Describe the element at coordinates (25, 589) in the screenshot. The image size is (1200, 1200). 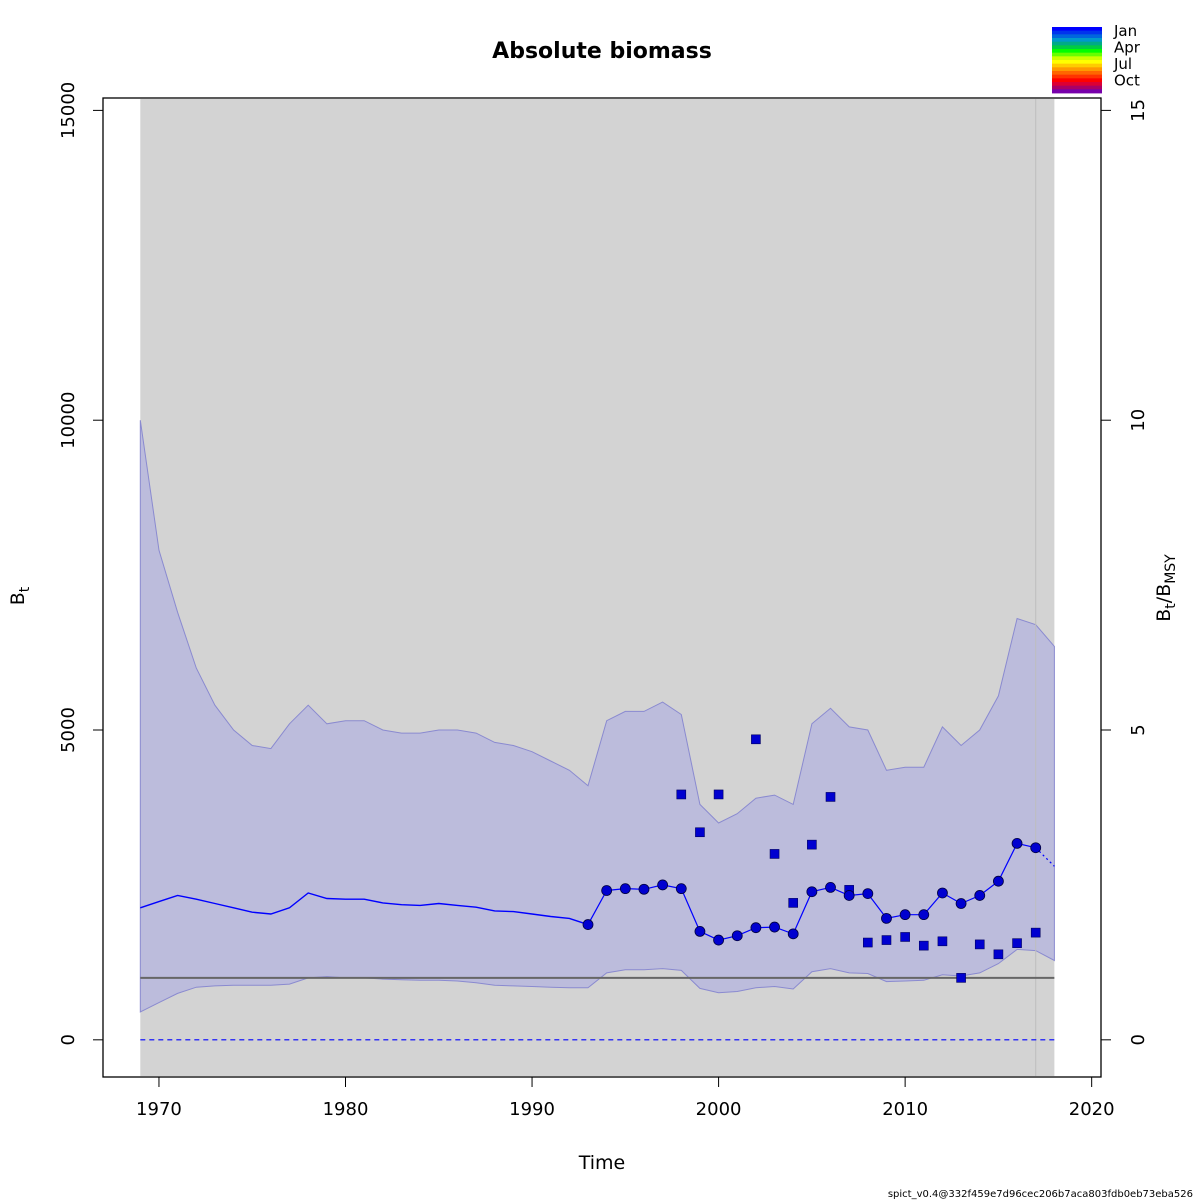
I see `y-axis-label-sub: t` at that location.